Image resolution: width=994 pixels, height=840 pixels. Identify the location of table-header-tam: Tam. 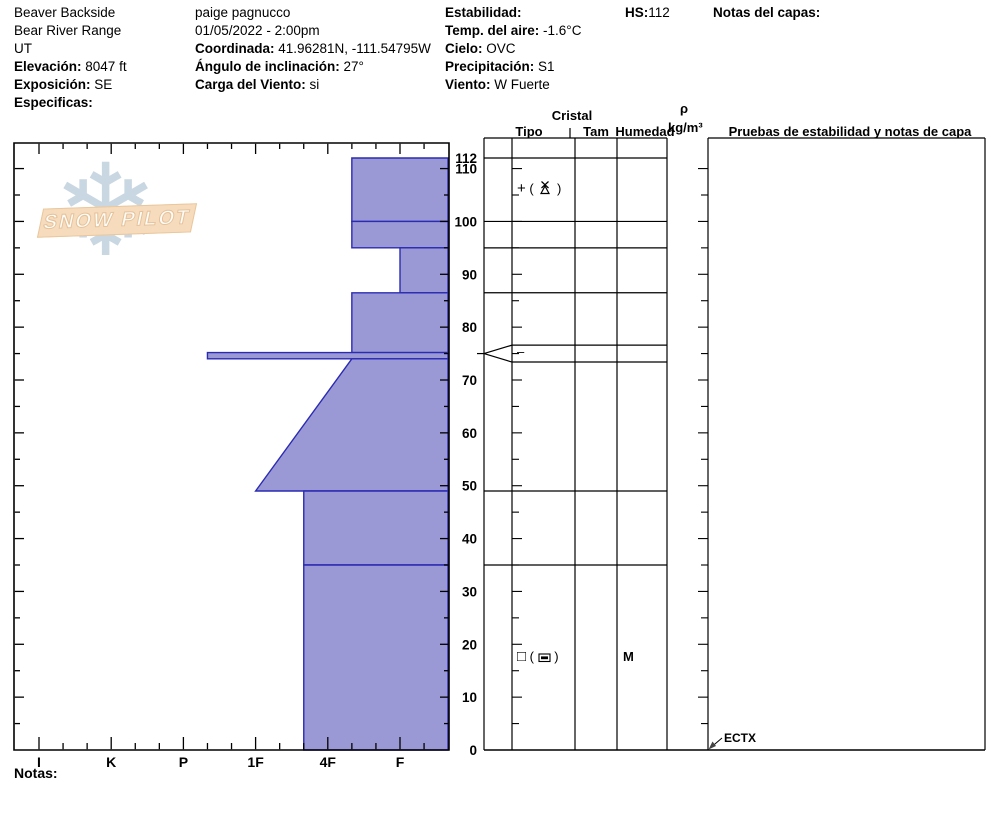
(596, 131).